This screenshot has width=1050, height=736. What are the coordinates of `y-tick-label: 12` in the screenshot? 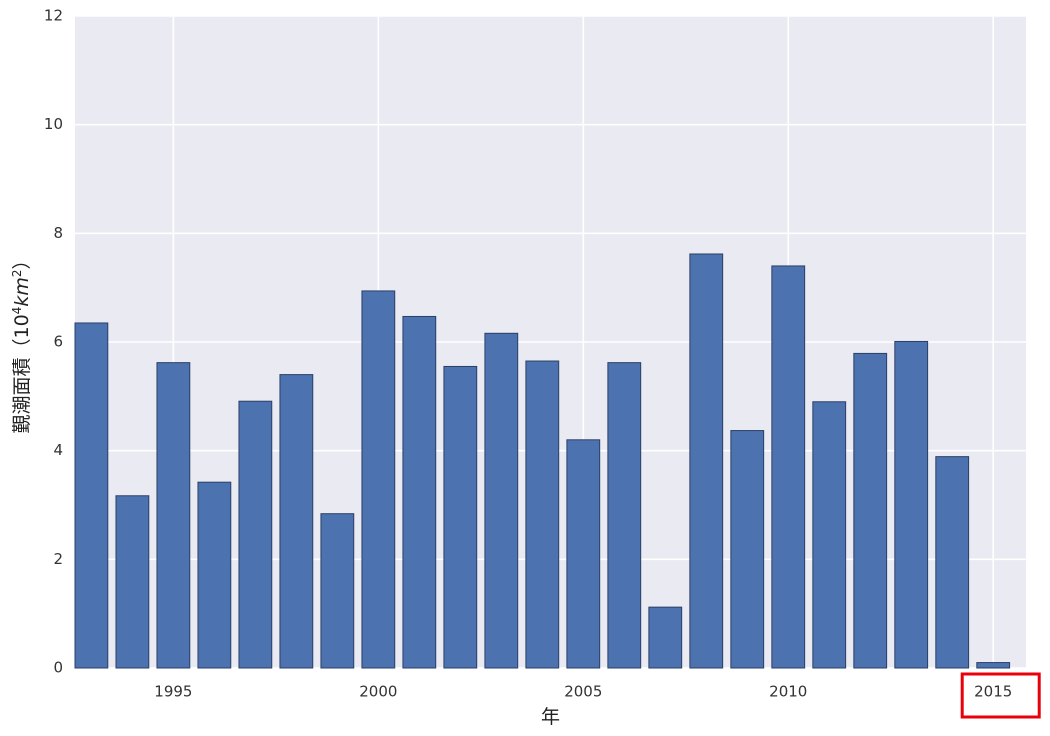 It's located at (53, 16).